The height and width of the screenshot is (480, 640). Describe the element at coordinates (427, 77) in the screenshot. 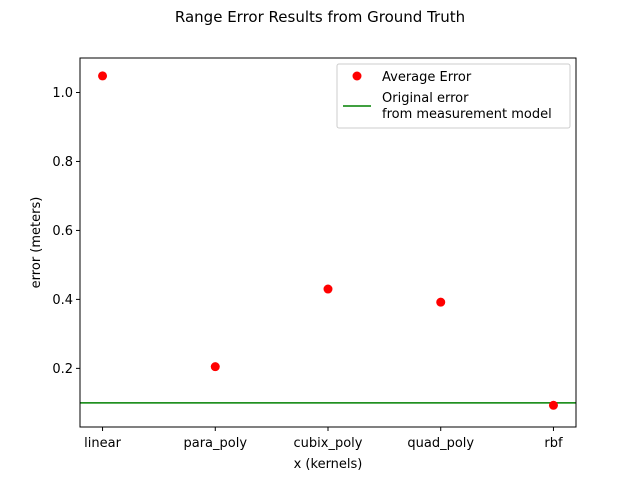

I see `legend-label-average-error: Average Error` at that location.